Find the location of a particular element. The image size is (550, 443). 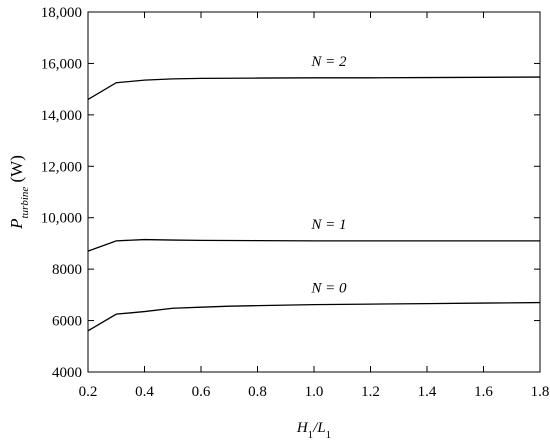

y-tick-label: 12,000 is located at coordinates (61, 167).